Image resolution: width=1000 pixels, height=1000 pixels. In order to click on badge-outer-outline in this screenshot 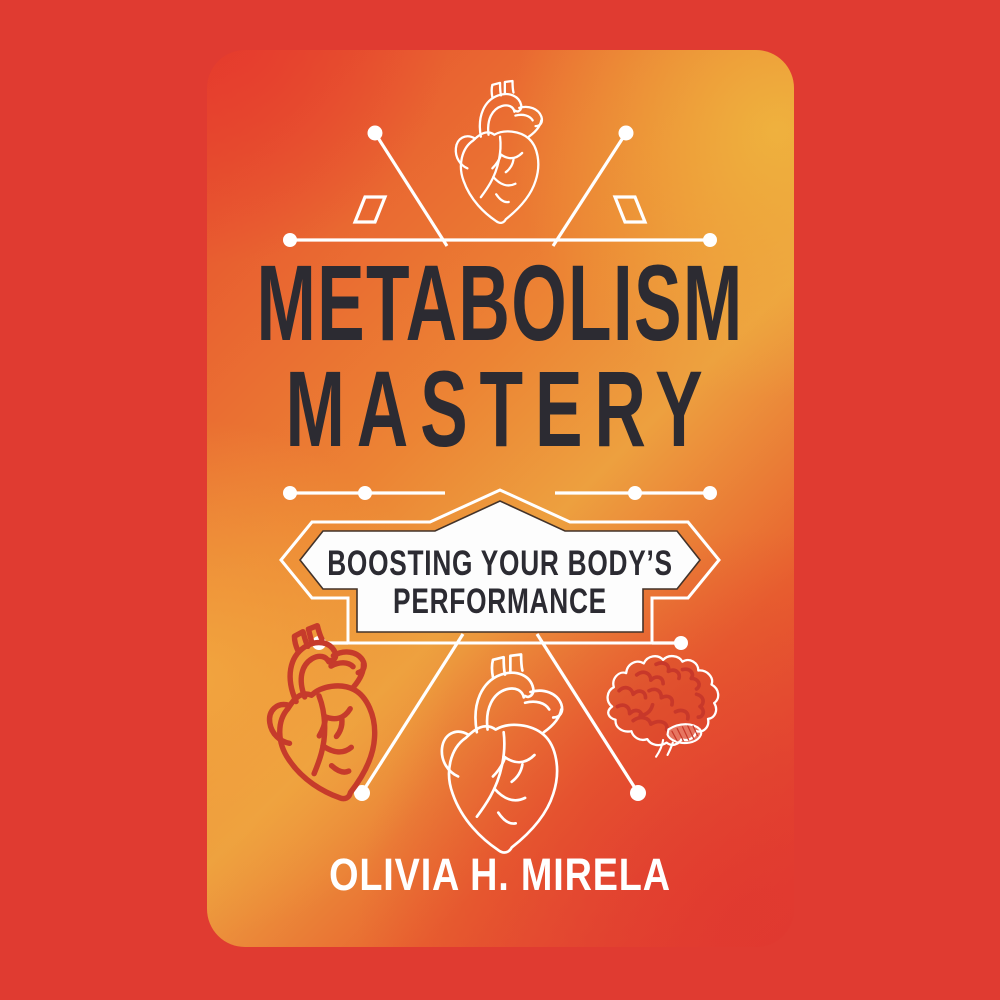, I will do `click(500, 566)`.